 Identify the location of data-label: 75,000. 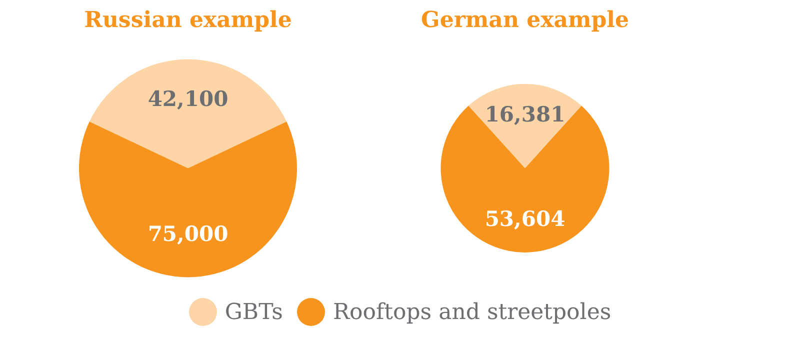
(188, 233).